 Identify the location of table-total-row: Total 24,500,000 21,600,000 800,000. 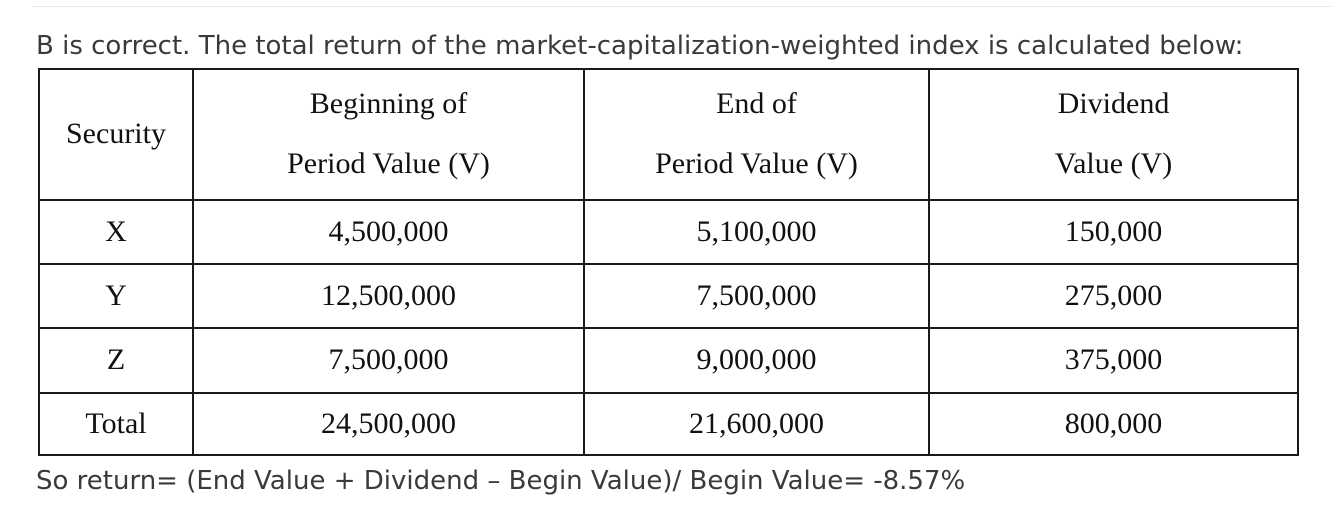
(668, 424).